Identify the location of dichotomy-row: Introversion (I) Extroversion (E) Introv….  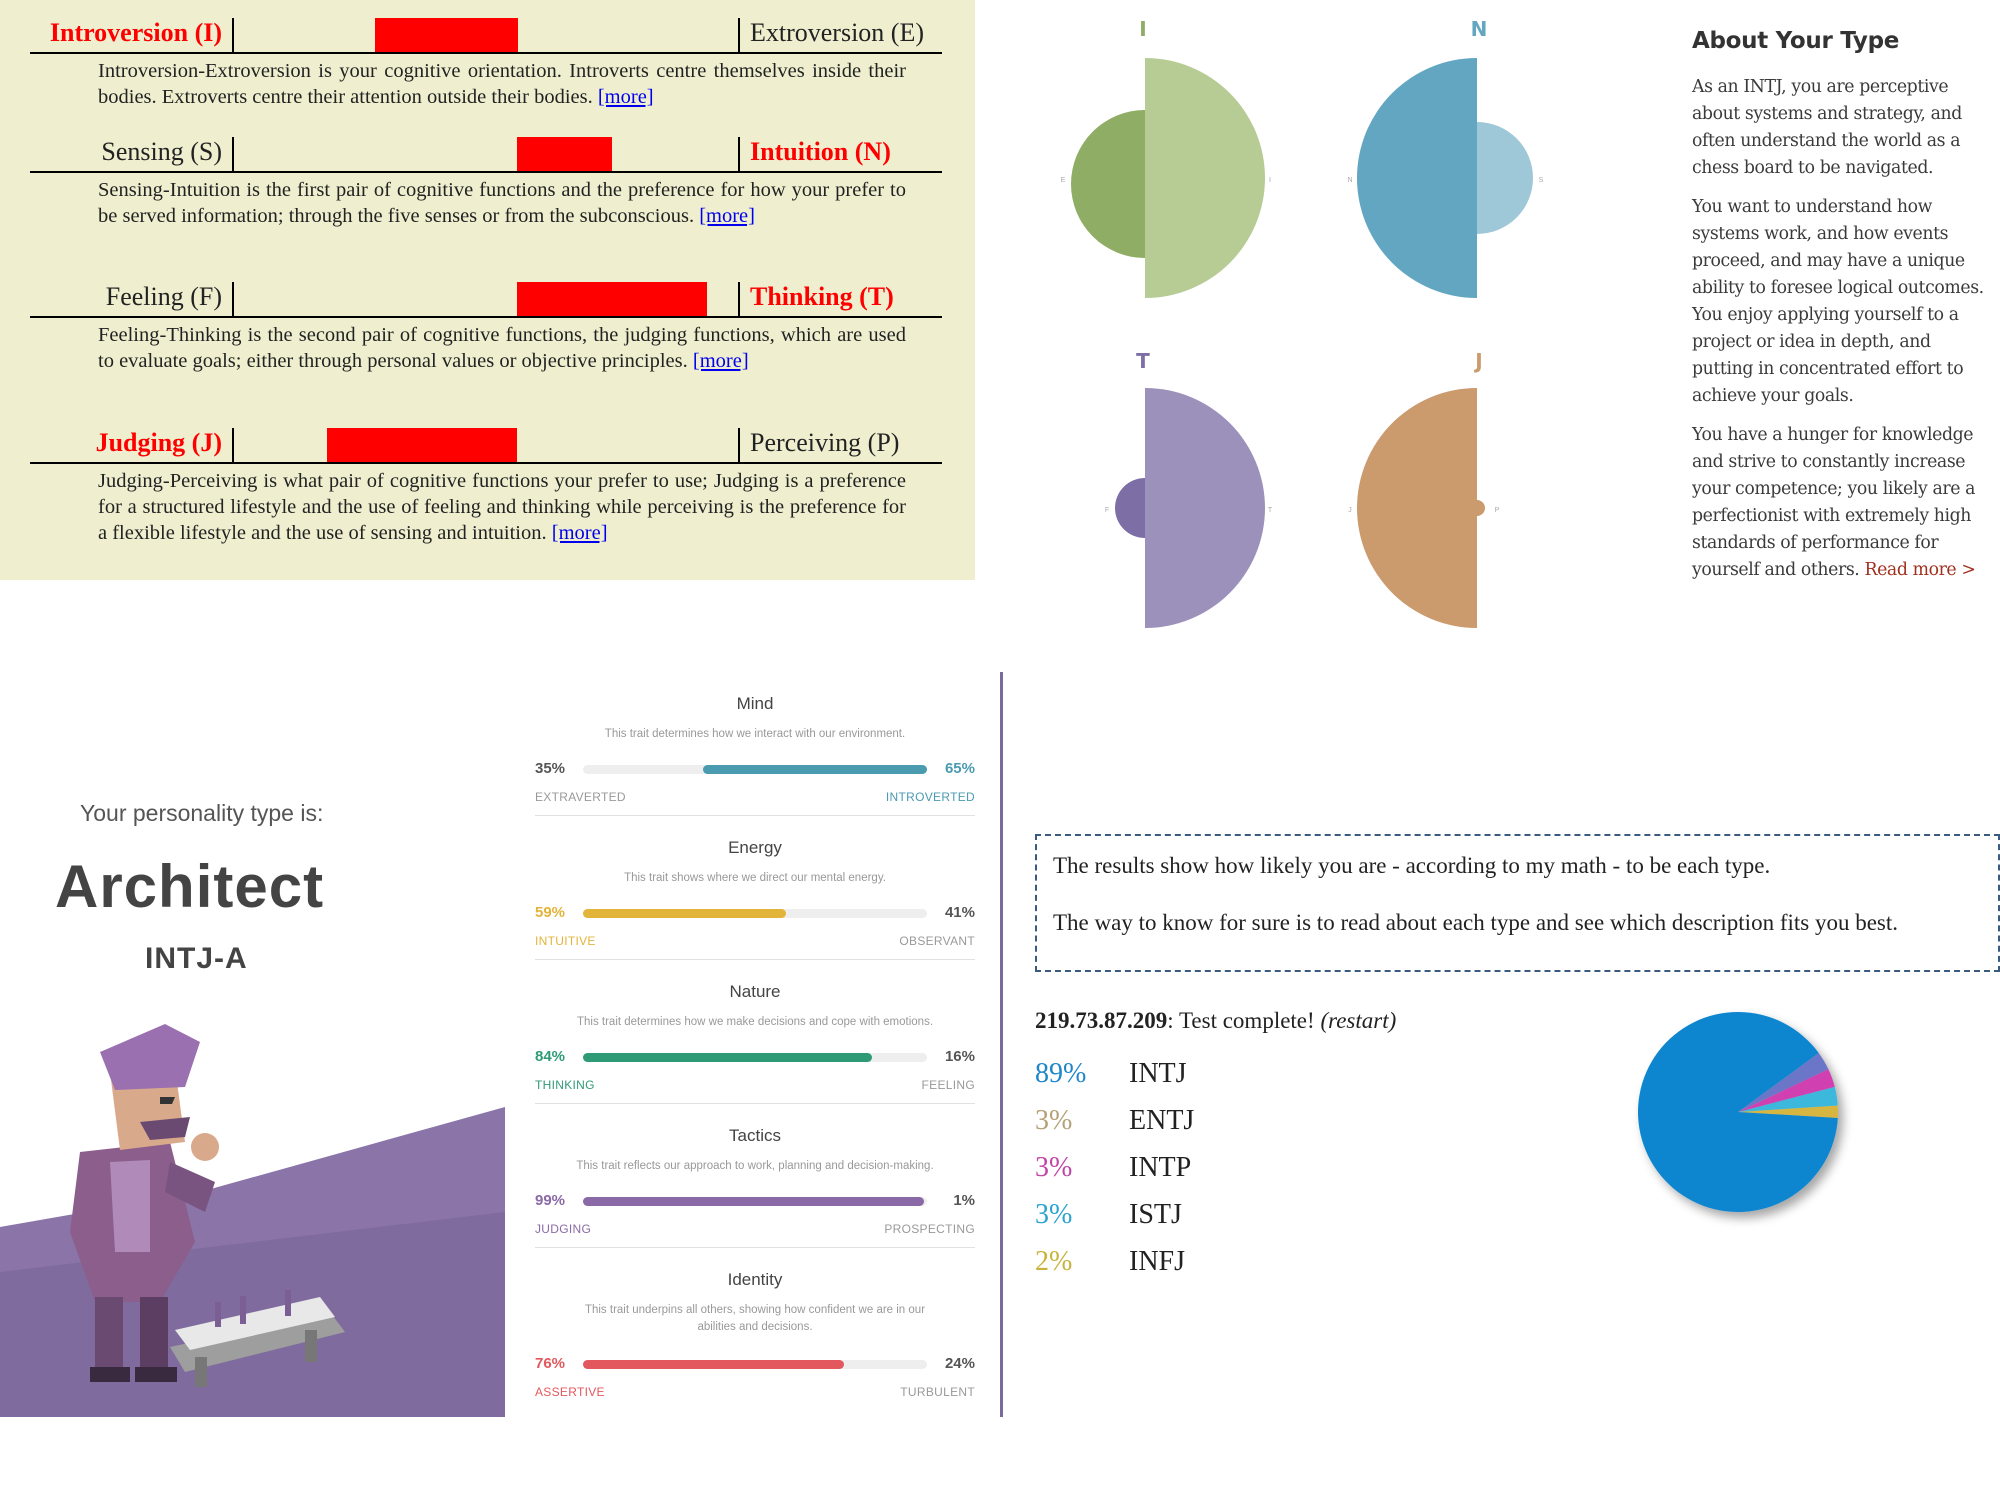
(486, 71).